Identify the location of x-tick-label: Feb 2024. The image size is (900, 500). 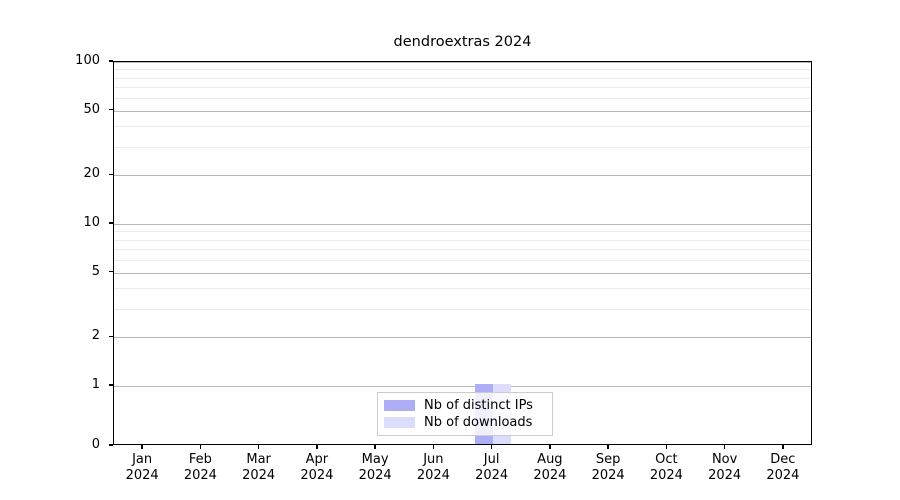
(200, 468).